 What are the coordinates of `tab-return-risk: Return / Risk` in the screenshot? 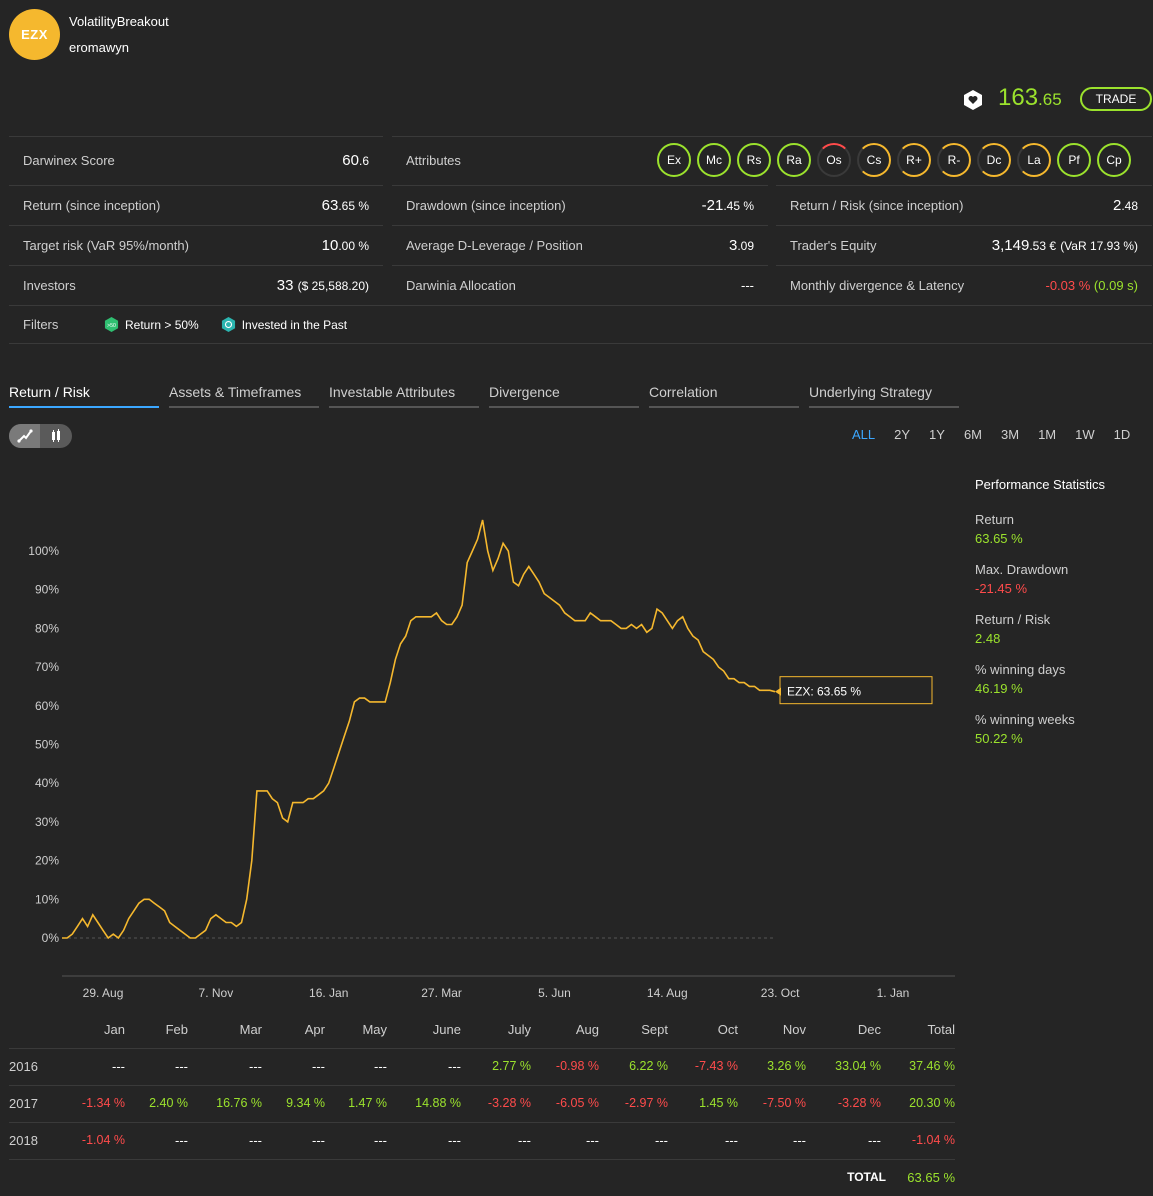 It's located at (84, 396).